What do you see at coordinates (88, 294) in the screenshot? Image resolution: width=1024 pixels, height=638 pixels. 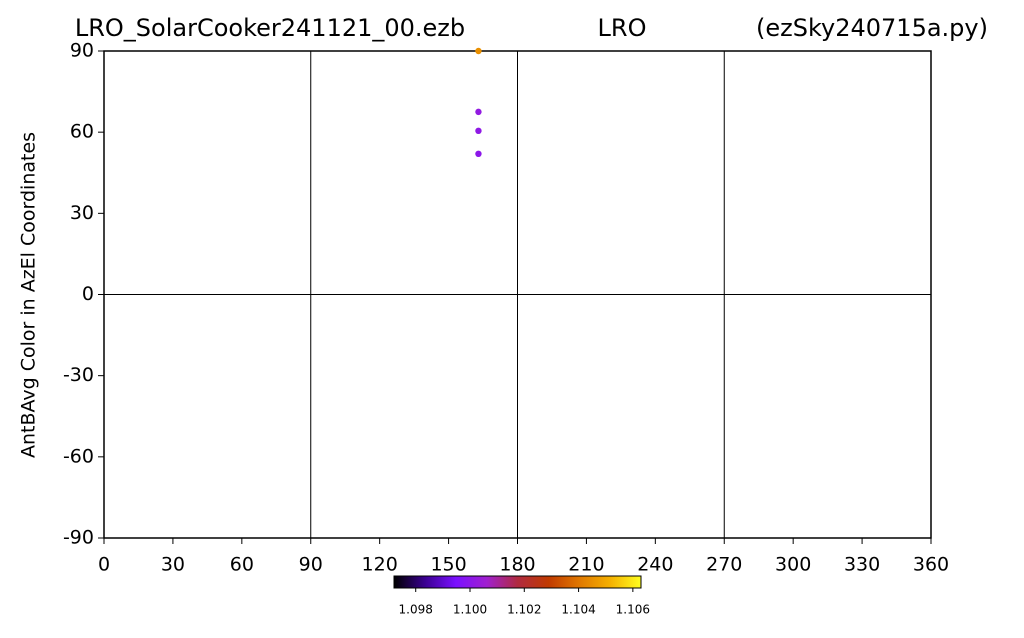 I see `y-tick-label: 0` at bounding box center [88, 294].